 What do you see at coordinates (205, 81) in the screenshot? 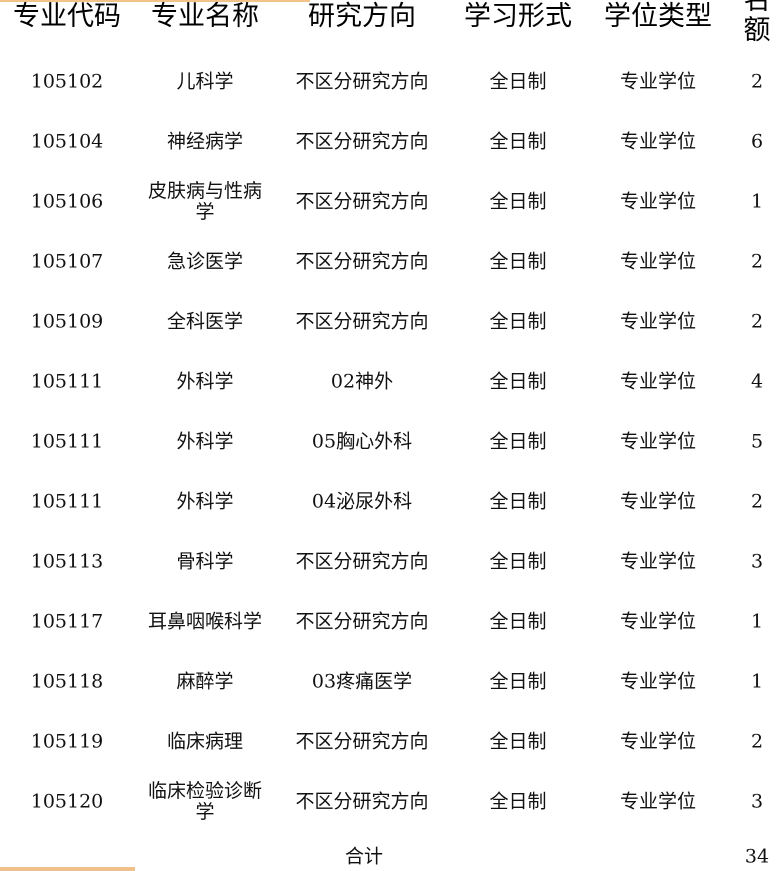
I see `table-cell: 儿科学` at bounding box center [205, 81].